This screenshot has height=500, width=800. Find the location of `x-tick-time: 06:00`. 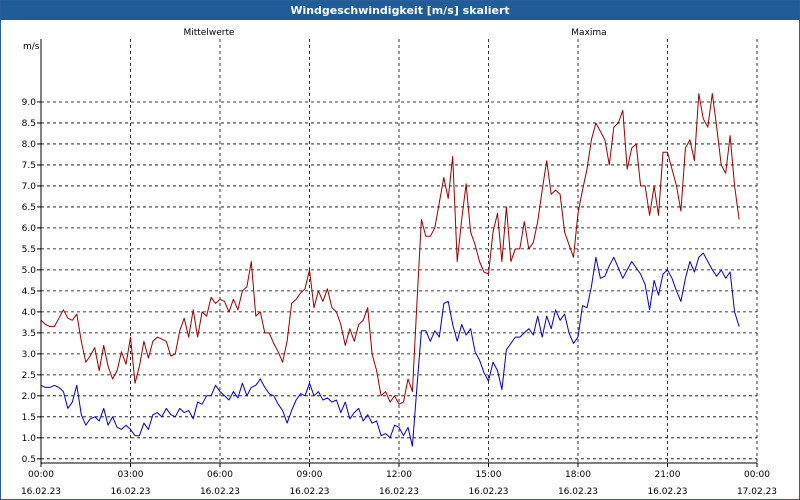

x-tick-time: 06:00 is located at coordinates (220, 475).